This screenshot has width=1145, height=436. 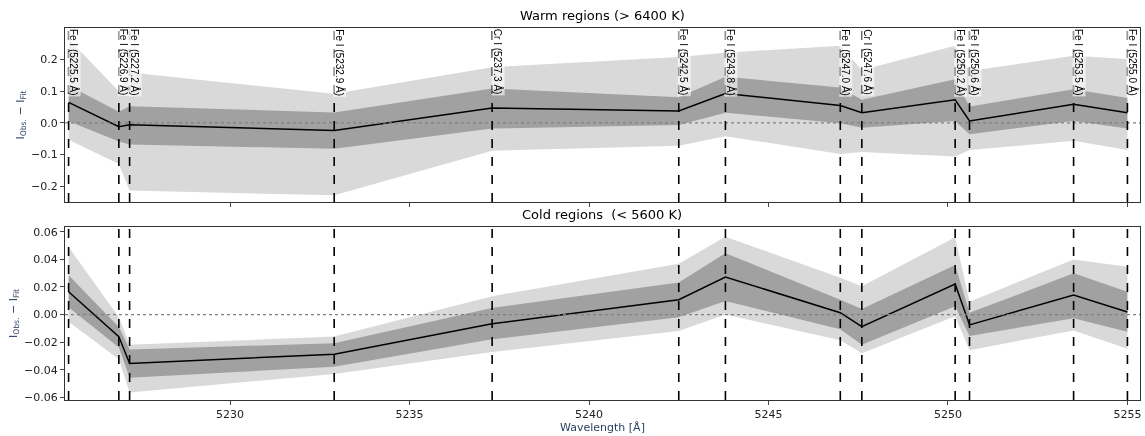 What do you see at coordinates (602, 214) in the screenshot?
I see `chart-title: Cold regions (< 5600 K)` at bounding box center [602, 214].